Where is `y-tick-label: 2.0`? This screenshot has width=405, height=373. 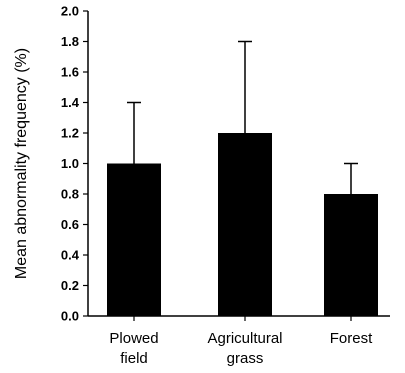
y-tick-label: 2.0 is located at coordinates (70, 11).